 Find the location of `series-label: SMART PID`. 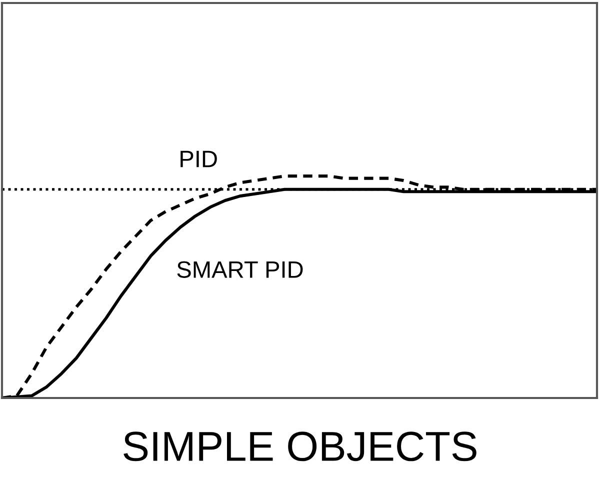

series-label: SMART PID is located at coordinates (240, 269).